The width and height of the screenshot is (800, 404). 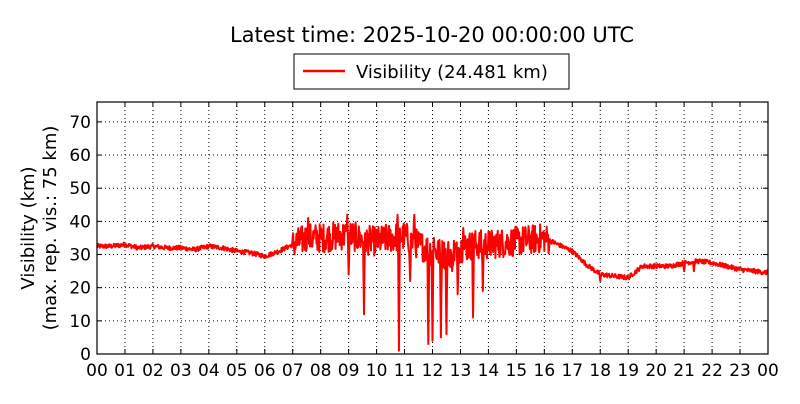 I want to click on x-tick-label: 13, so click(x=461, y=371).